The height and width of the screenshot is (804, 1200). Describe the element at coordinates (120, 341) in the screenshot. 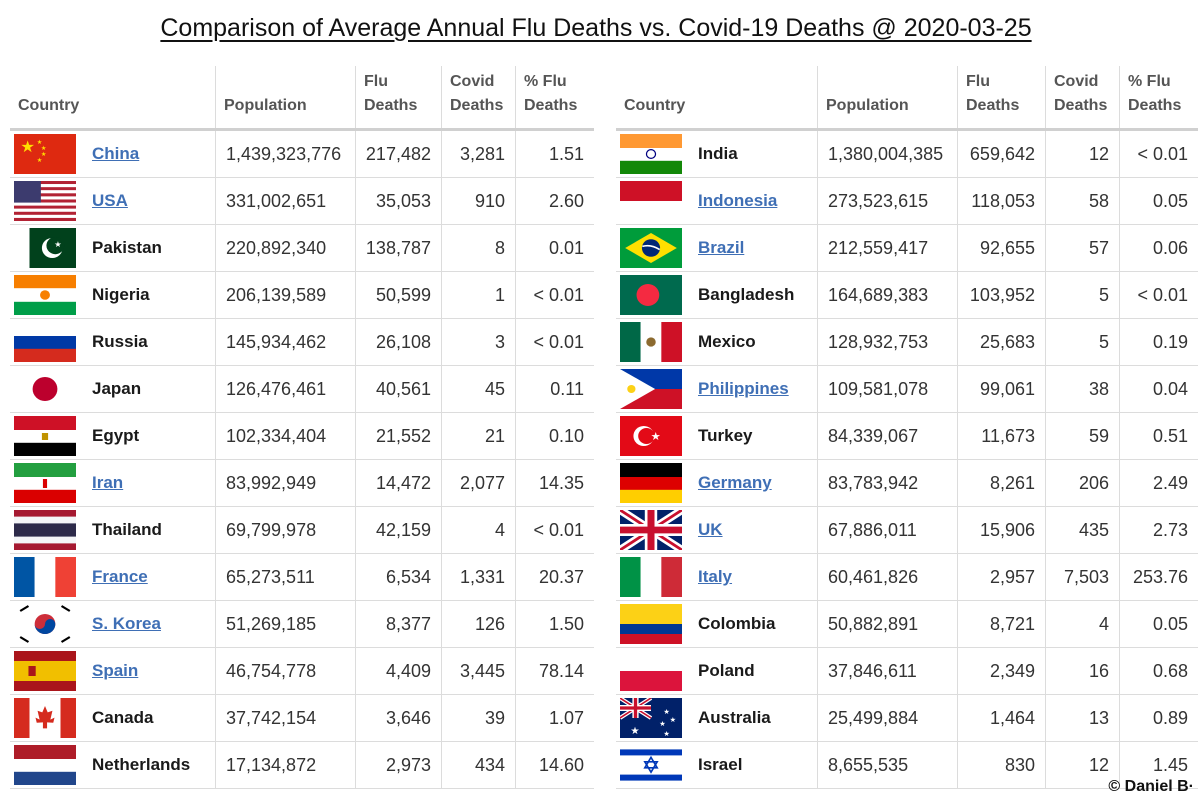

I see `country-name: Russia` at that location.